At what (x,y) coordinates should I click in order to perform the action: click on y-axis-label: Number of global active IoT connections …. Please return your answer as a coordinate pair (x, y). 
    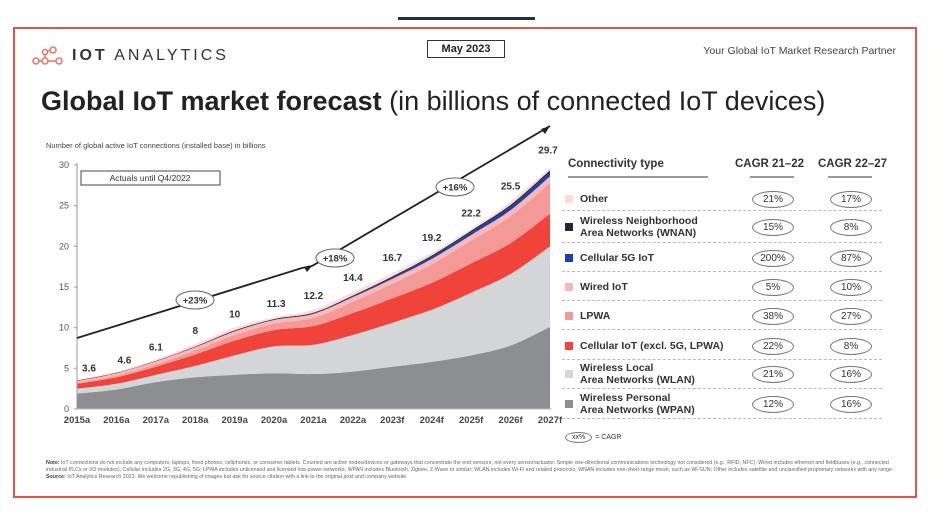
    Looking at the image, I should click on (156, 145).